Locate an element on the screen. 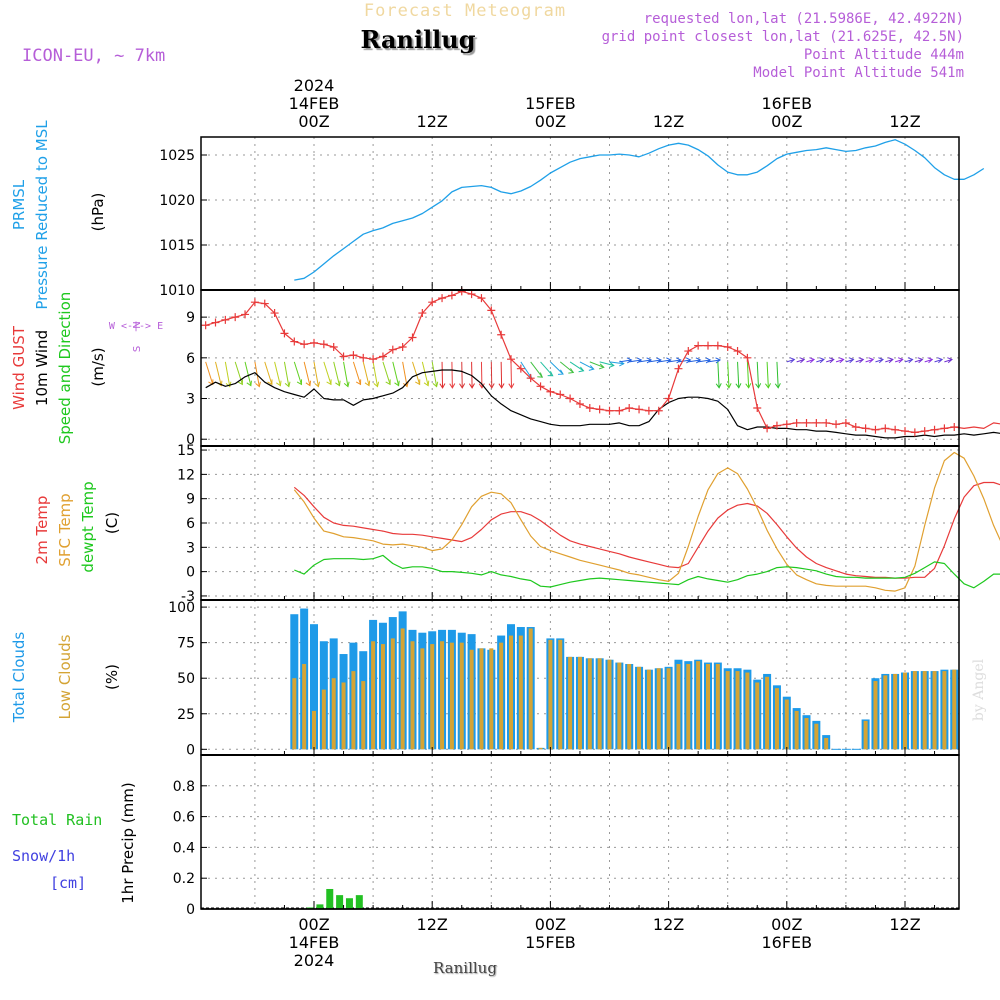  panel-frame is located at coordinates (580, 832).